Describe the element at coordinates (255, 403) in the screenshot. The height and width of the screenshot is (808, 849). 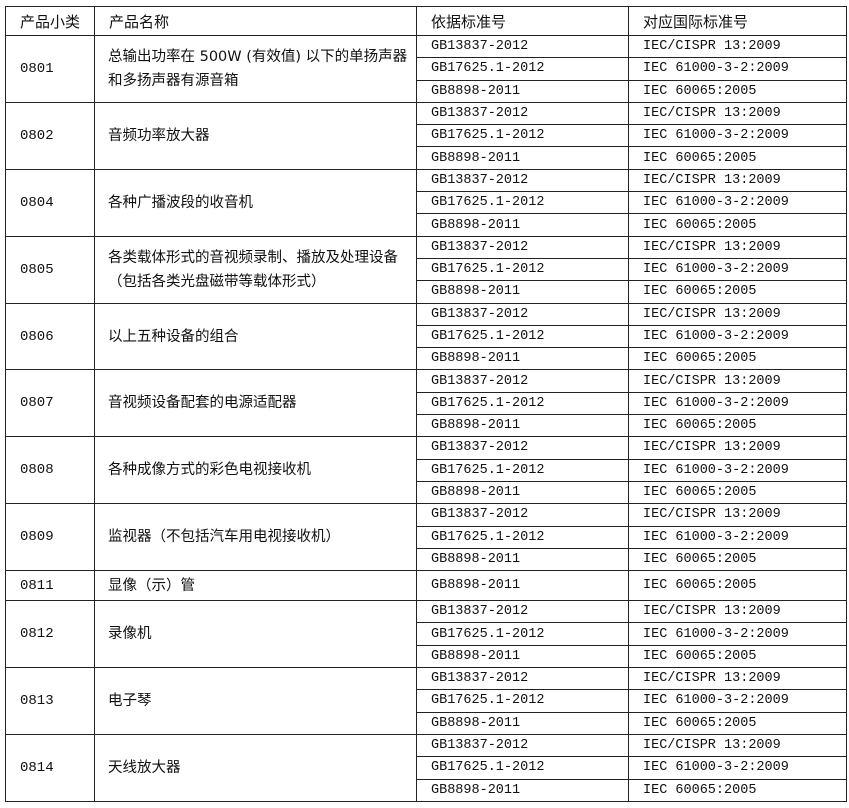
I see `product-name: 音视频设备配套的电源适配器` at that location.